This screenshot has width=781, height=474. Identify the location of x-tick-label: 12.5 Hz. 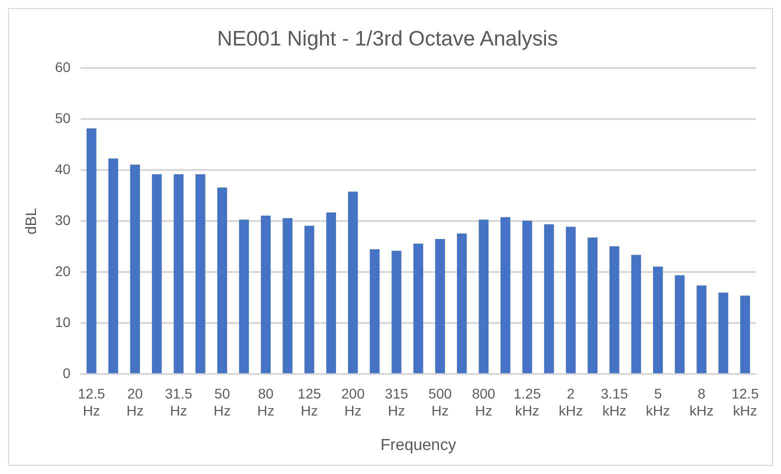
(92, 401).